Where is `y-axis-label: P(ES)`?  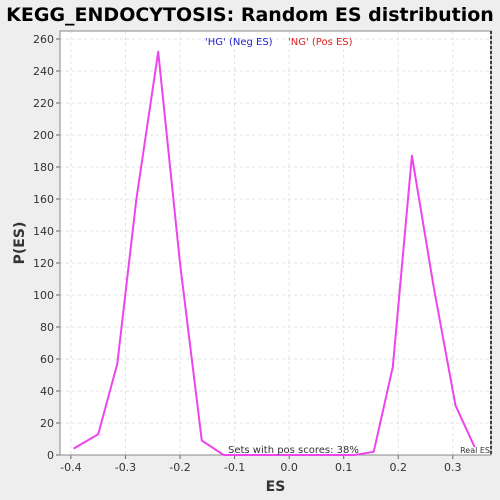
y-axis-label: P(ES) is located at coordinates (20, 243).